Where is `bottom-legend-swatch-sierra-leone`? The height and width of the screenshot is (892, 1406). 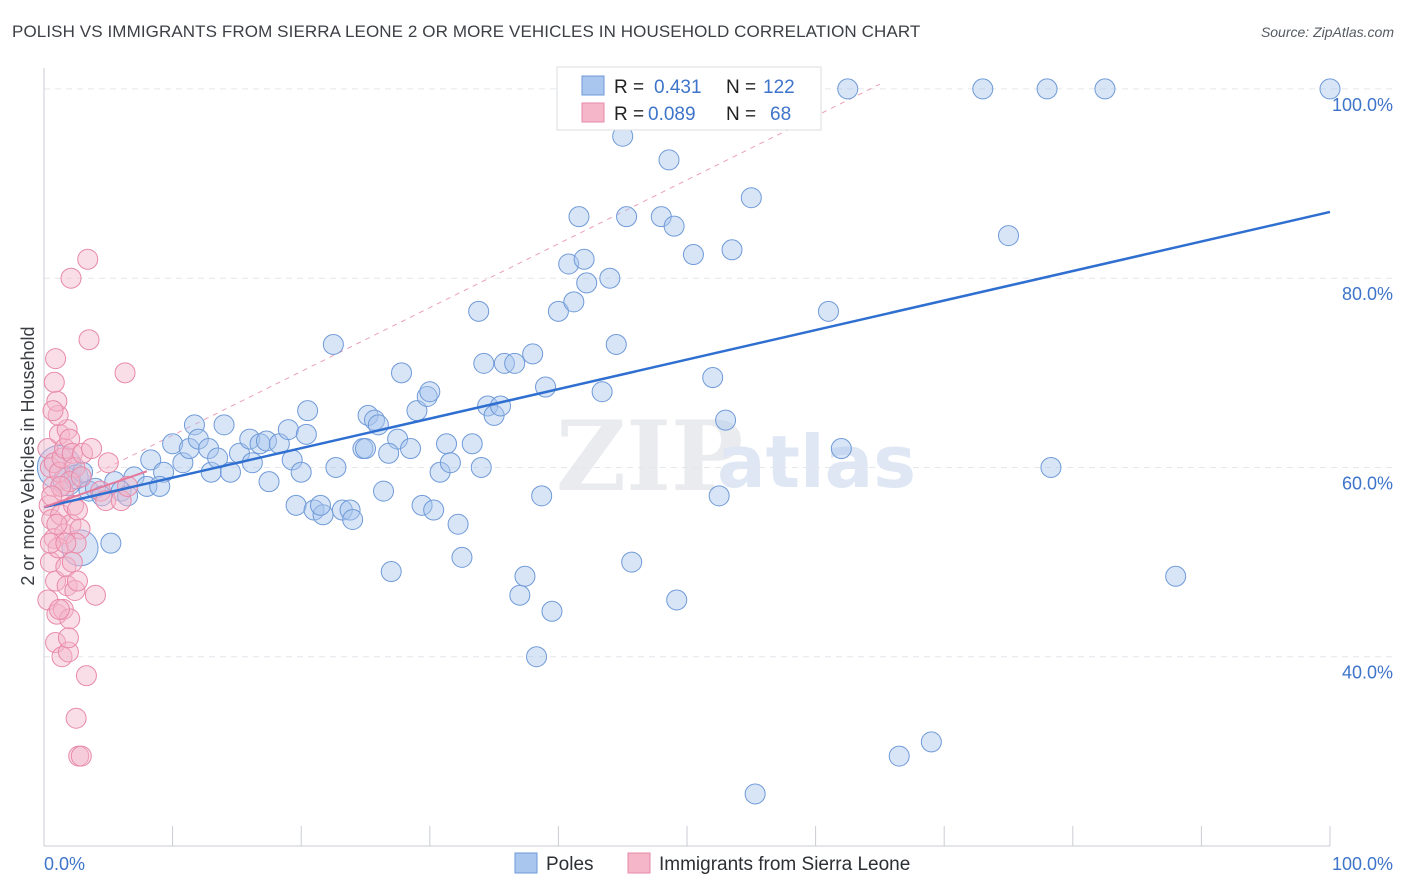
bottom-legend-swatch-sierra-leone is located at coordinates (639, 863).